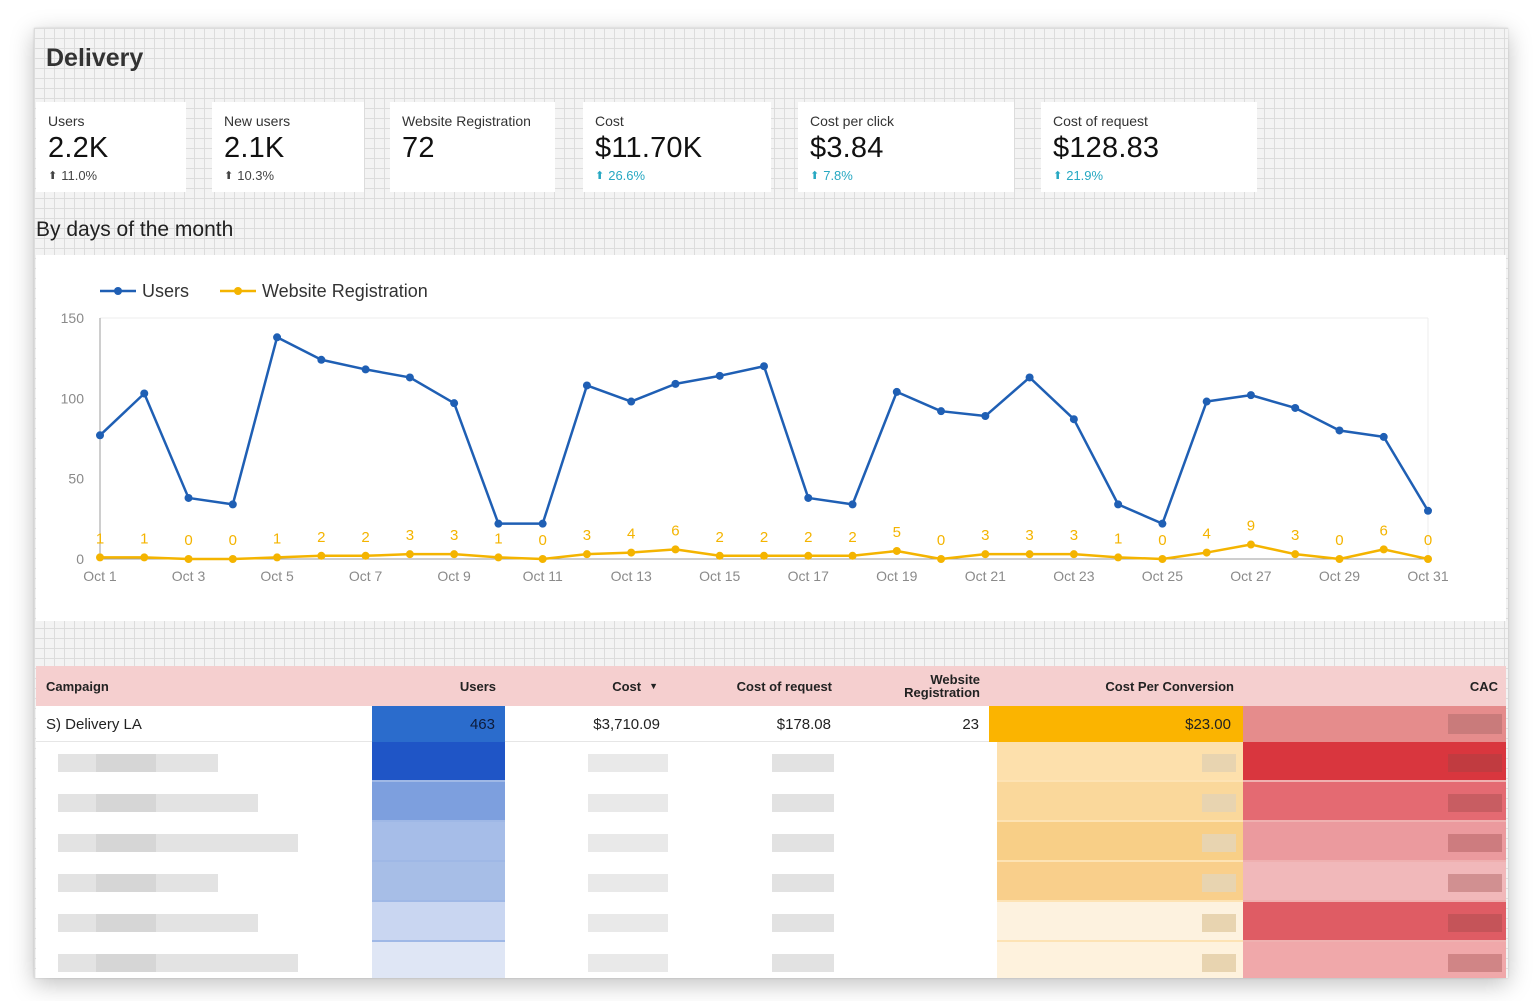 This screenshot has height=1001, width=1536. What do you see at coordinates (627, 175) in the screenshot?
I see `kpi-change-value: 26.6%` at bounding box center [627, 175].